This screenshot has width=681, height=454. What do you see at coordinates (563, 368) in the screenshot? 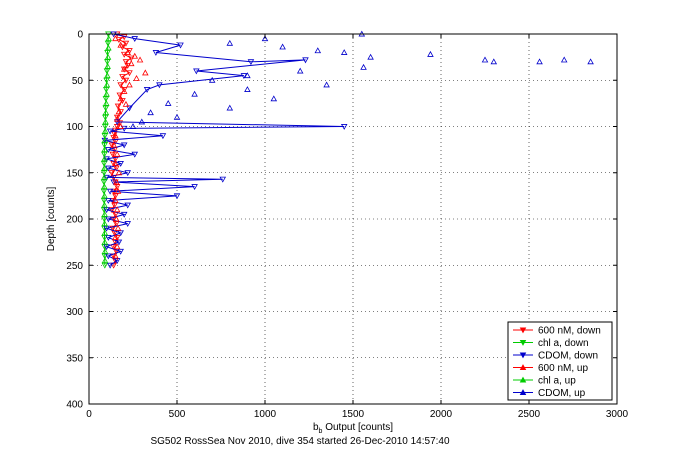
I see `legend-label: 600 nM, up` at bounding box center [563, 368].